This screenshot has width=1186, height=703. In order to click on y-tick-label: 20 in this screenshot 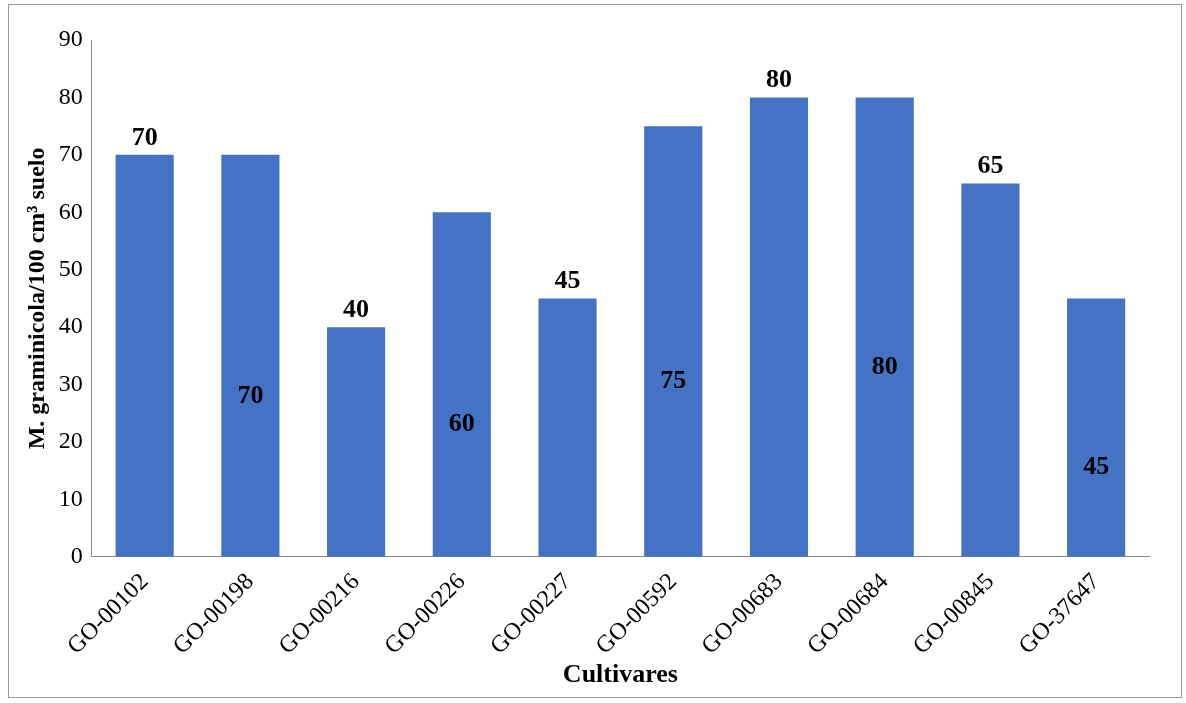, I will do `click(70, 440)`.